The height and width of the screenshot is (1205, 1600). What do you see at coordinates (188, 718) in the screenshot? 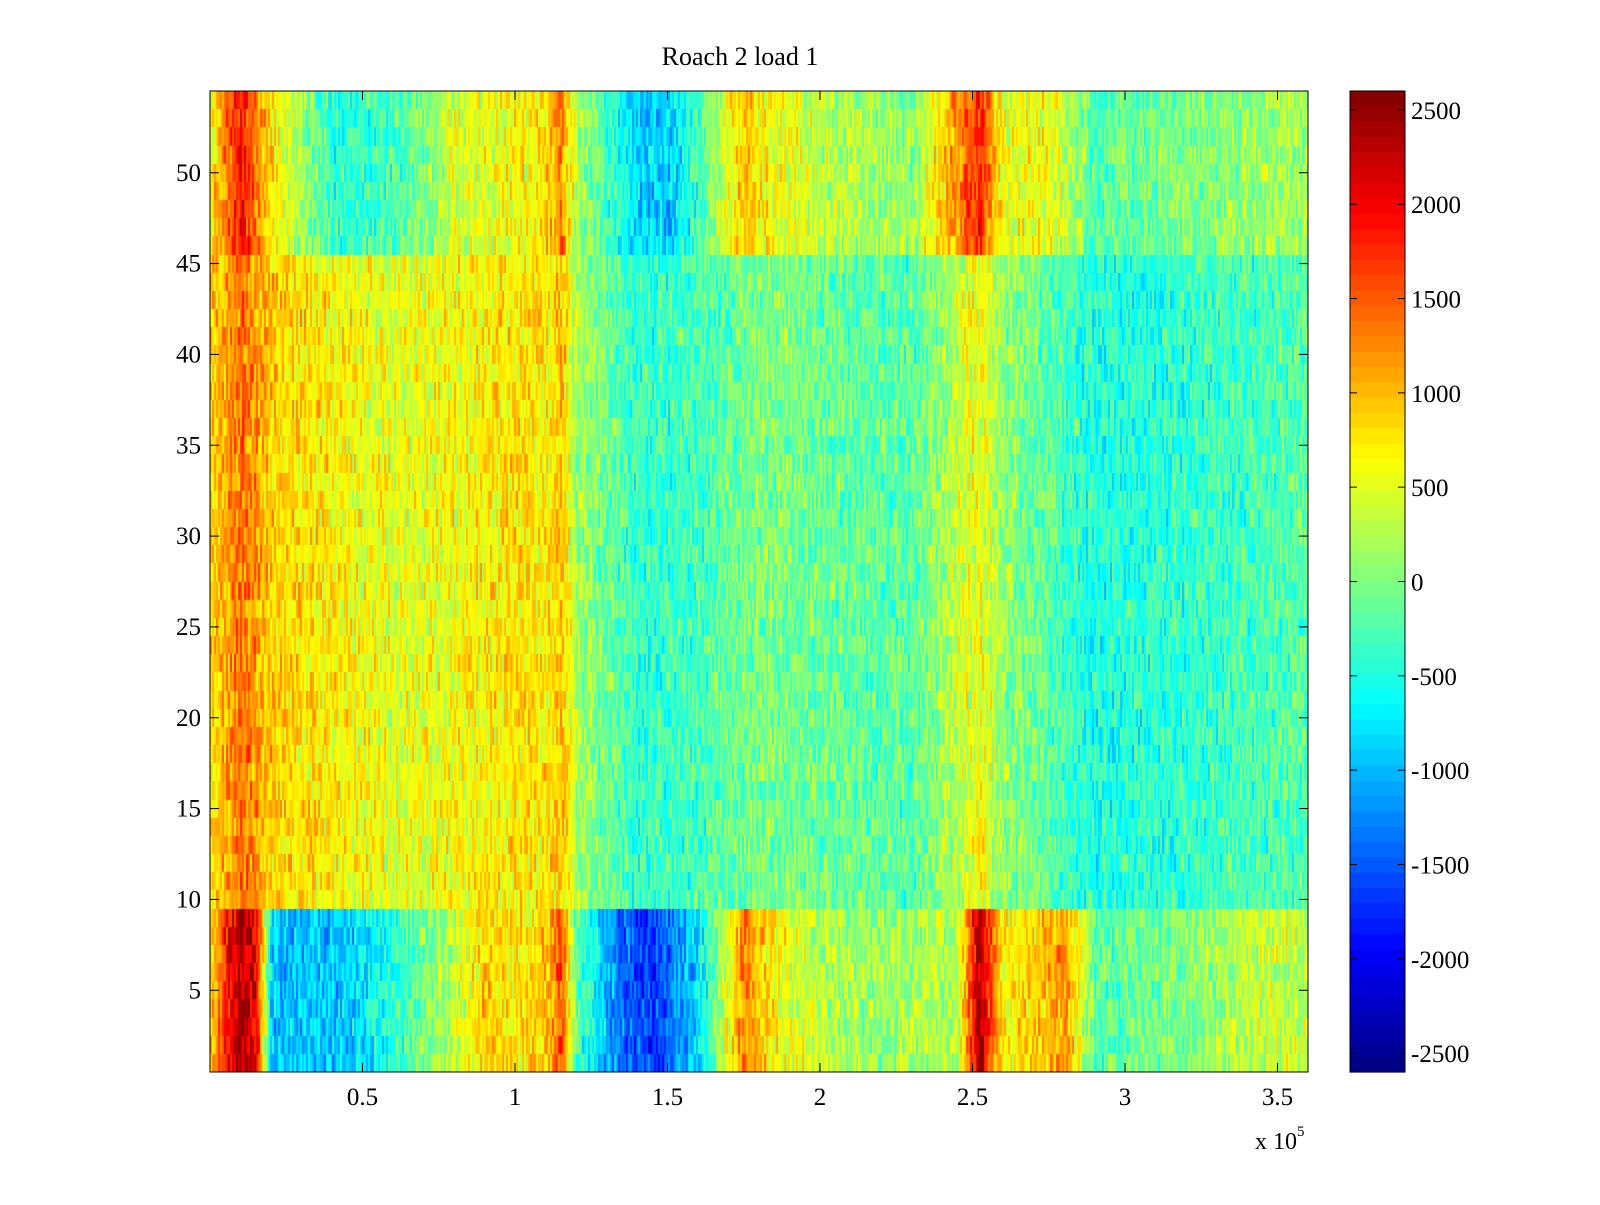
I see `y-tick-label: 20` at bounding box center [188, 718].